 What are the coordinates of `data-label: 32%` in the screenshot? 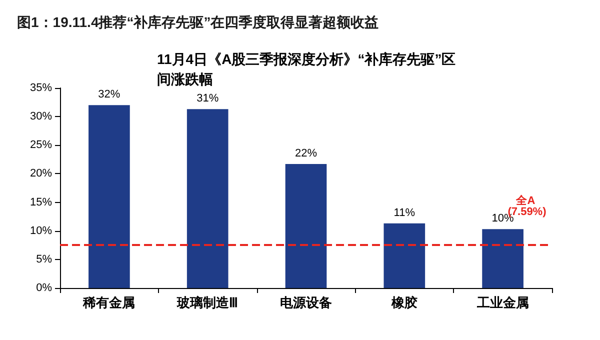 It's located at (109, 94).